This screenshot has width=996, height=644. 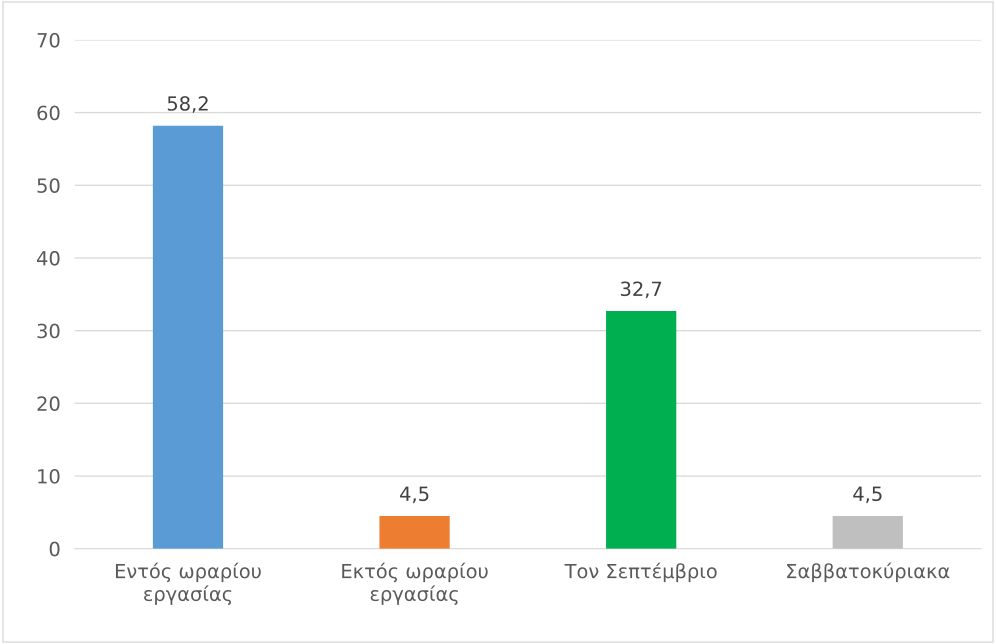 What do you see at coordinates (48, 113) in the screenshot?
I see `y-tick-label: 60` at bounding box center [48, 113].